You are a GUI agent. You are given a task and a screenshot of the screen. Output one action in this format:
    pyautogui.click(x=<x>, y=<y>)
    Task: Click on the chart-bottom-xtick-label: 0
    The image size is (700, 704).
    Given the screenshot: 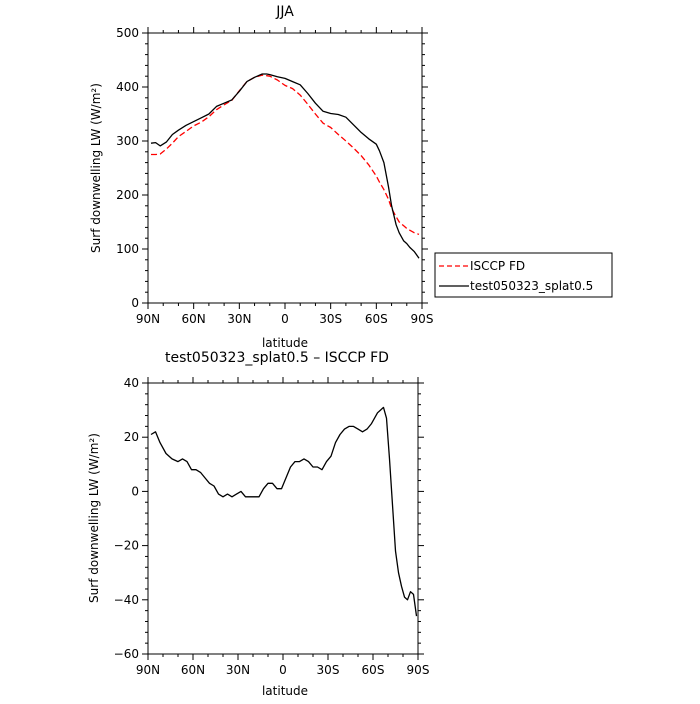 What is the action you would take?
    pyautogui.click(x=283, y=670)
    